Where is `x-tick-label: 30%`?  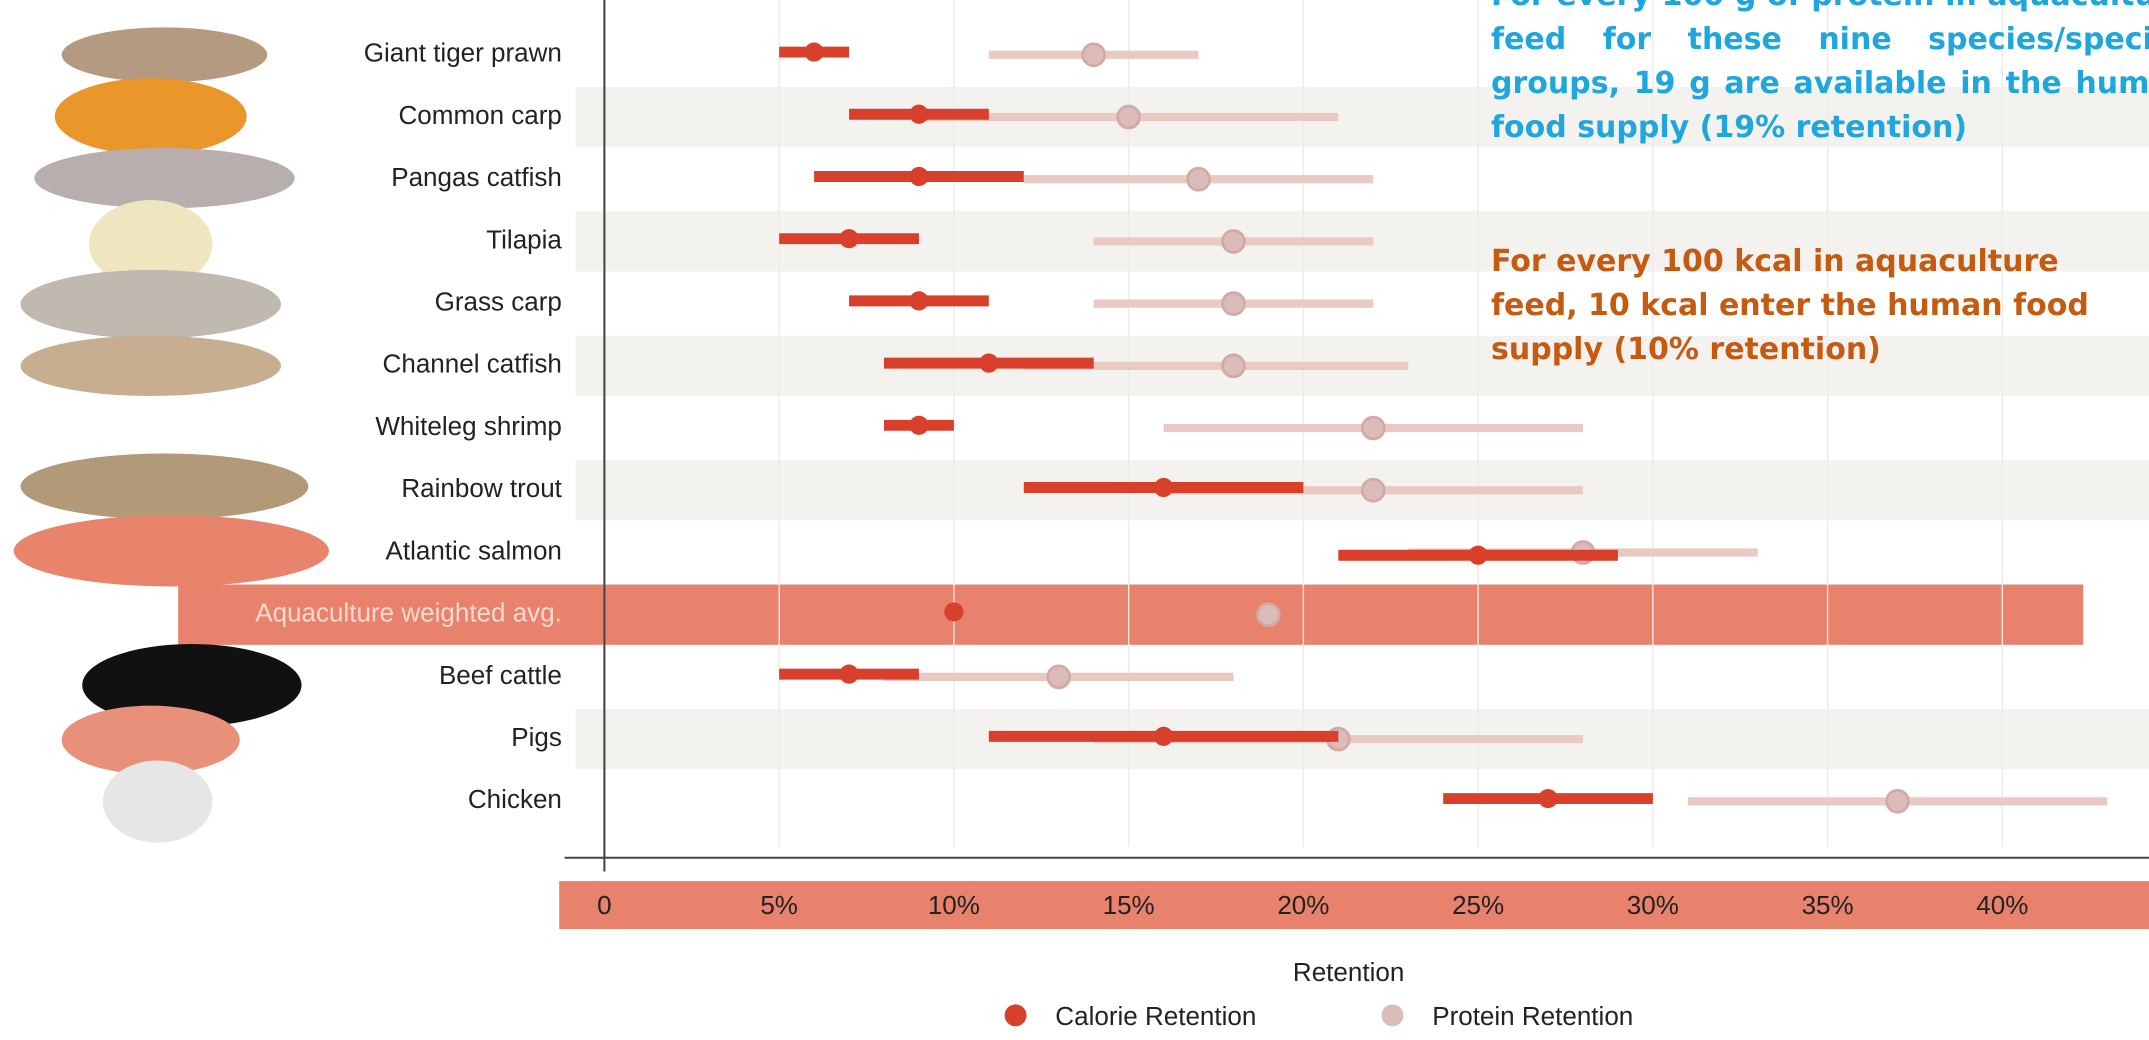
x-tick-label: 30% is located at coordinates (1653, 905).